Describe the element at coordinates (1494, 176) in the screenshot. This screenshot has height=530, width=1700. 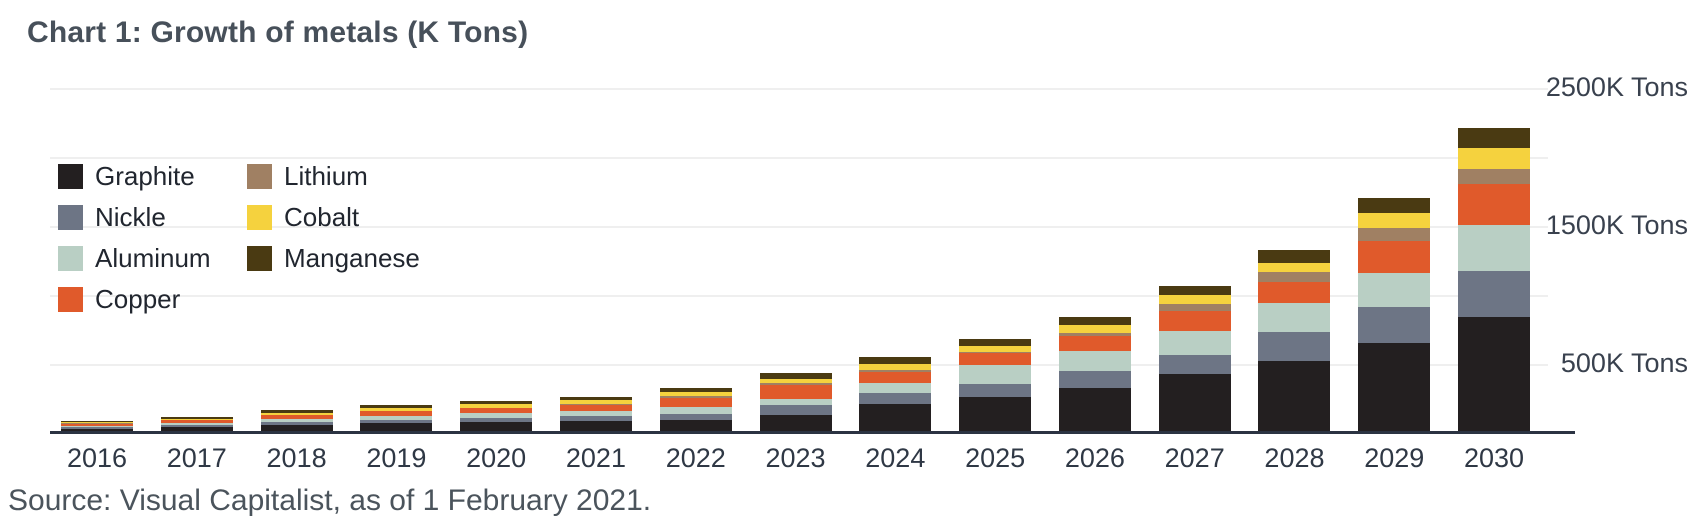
I see `bar-2030-lithium-segment` at that location.